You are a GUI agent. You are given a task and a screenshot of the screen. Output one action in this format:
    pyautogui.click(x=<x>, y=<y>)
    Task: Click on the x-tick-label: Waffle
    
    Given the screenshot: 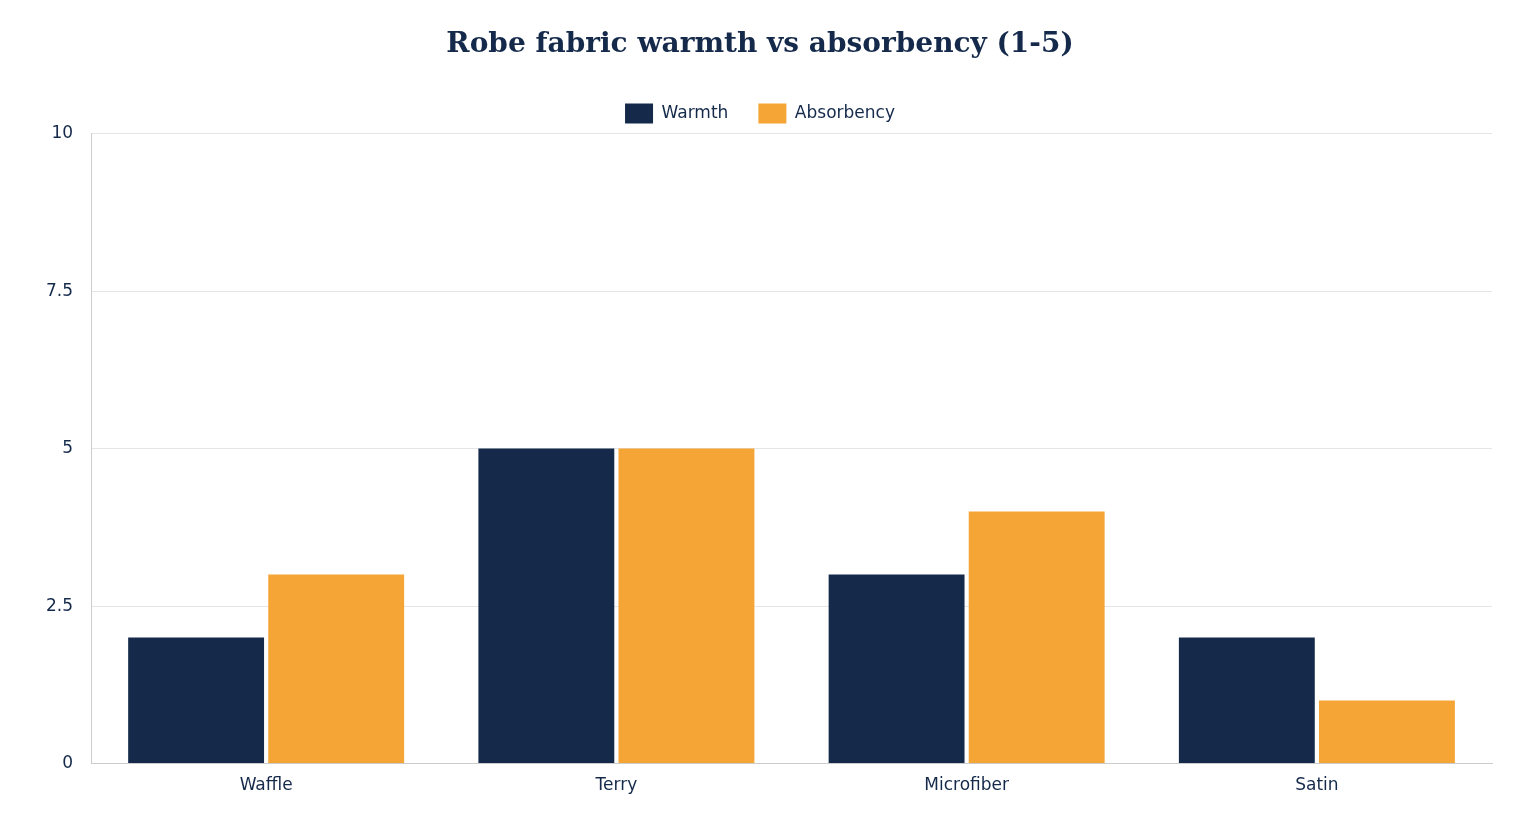 What is the action you would take?
    pyautogui.click(x=266, y=784)
    